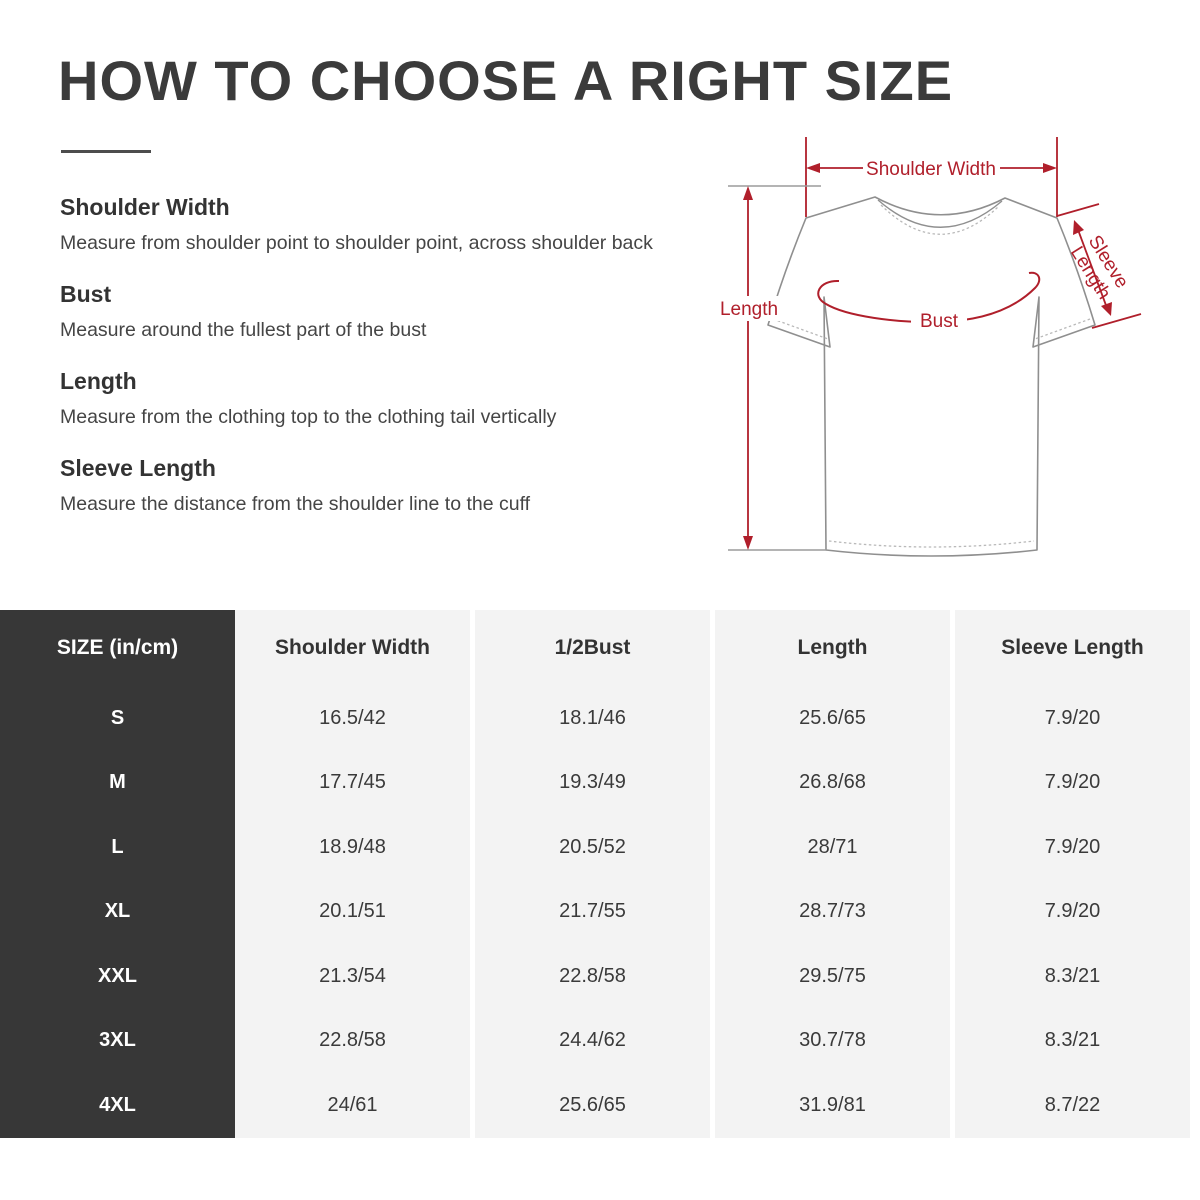  Describe the element at coordinates (117, 717) in the screenshot. I see `size-label-s: S` at that location.